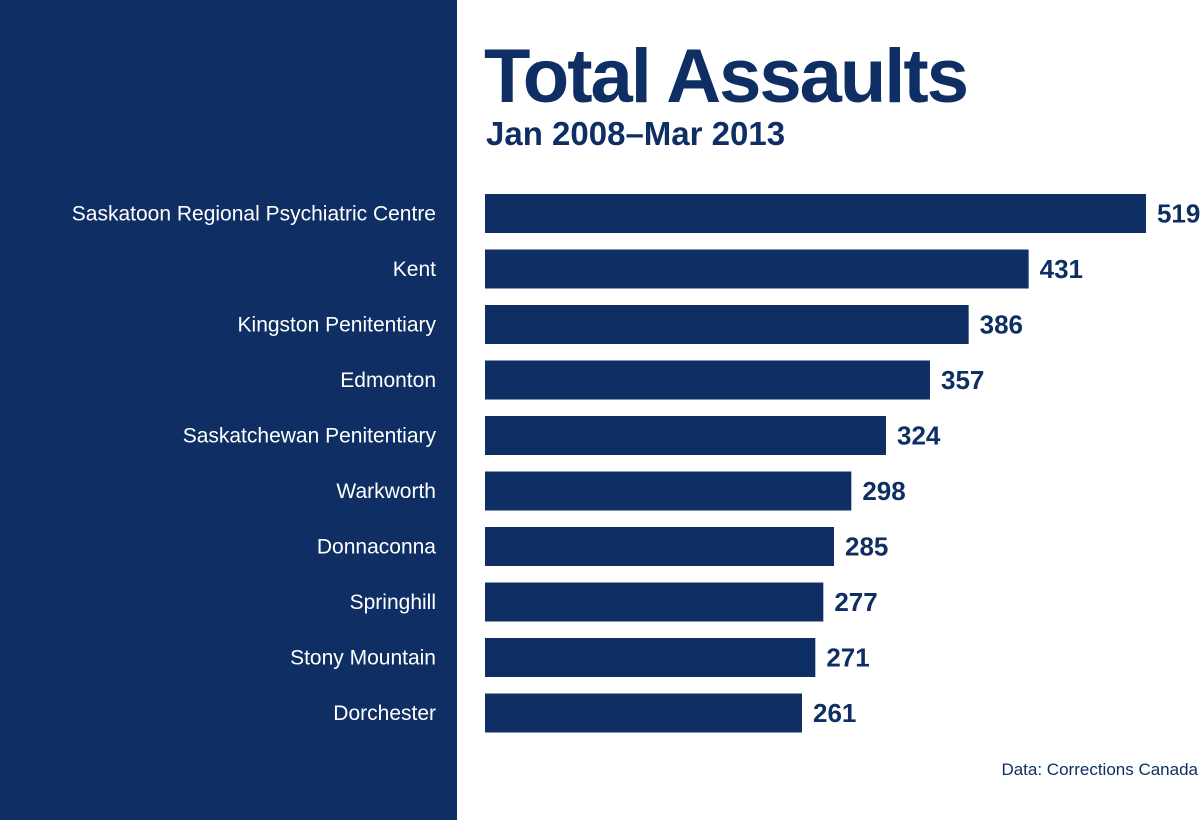 Image resolution: width=1200 pixels, height=820 pixels. Describe the element at coordinates (388, 380) in the screenshot. I see `category-label: Edmonton` at that location.